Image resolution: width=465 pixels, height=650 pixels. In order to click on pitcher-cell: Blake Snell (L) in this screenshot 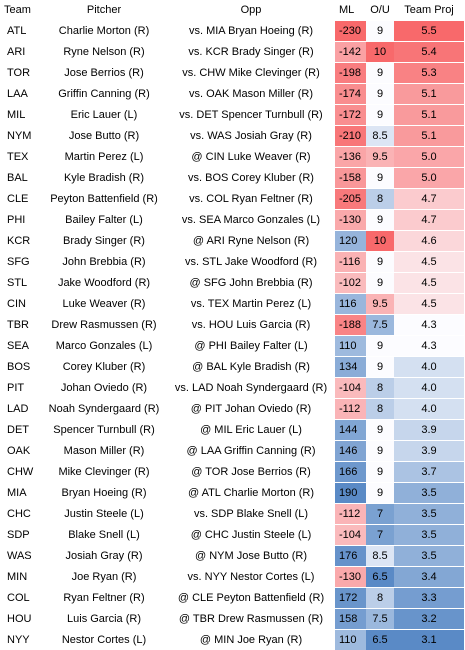, I will do `click(104, 535)`.